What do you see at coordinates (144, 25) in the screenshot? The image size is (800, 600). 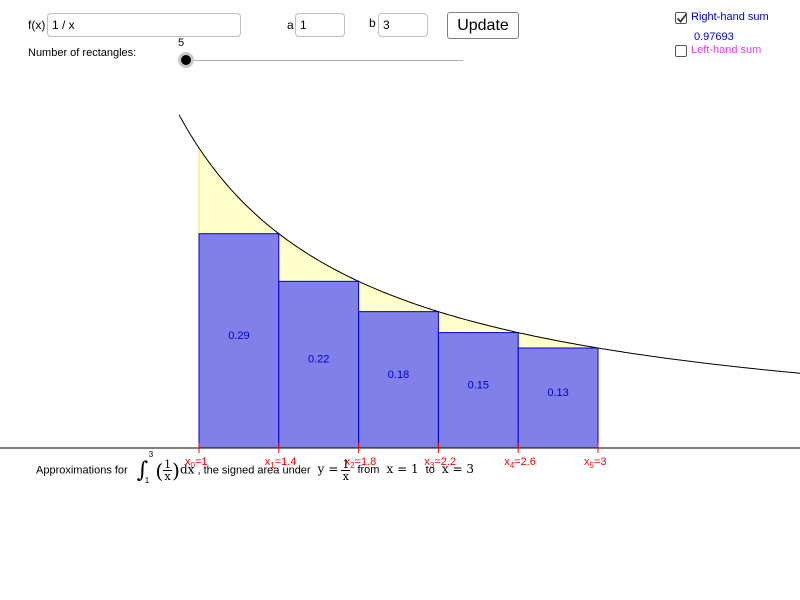 I see `function-input` at bounding box center [144, 25].